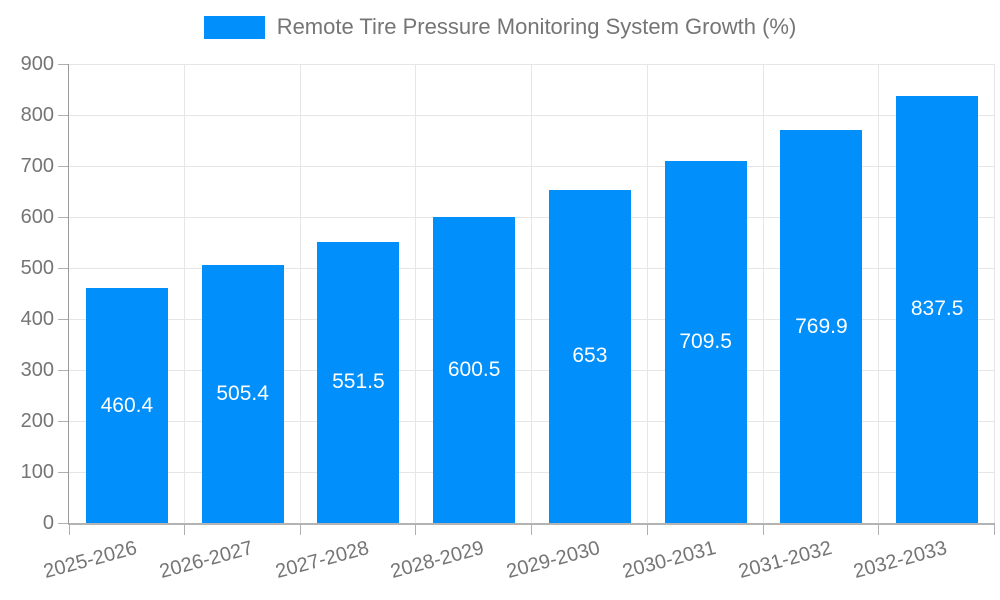  What do you see at coordinates (437, 560) in the screenshot?
I see `x-axis-label: 2028-2029` at bounding box center [437, 560].